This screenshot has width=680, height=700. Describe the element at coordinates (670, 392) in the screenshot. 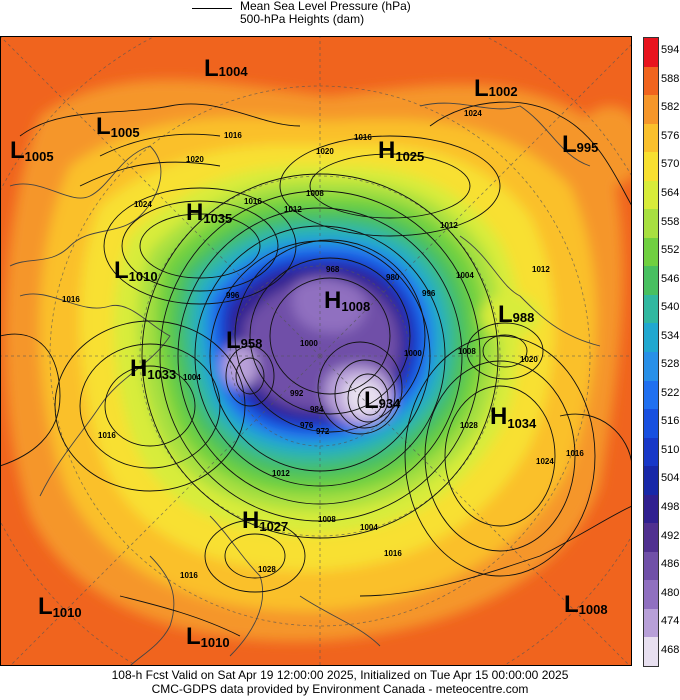

I see `colorbar-tick-label: 522` at that location.